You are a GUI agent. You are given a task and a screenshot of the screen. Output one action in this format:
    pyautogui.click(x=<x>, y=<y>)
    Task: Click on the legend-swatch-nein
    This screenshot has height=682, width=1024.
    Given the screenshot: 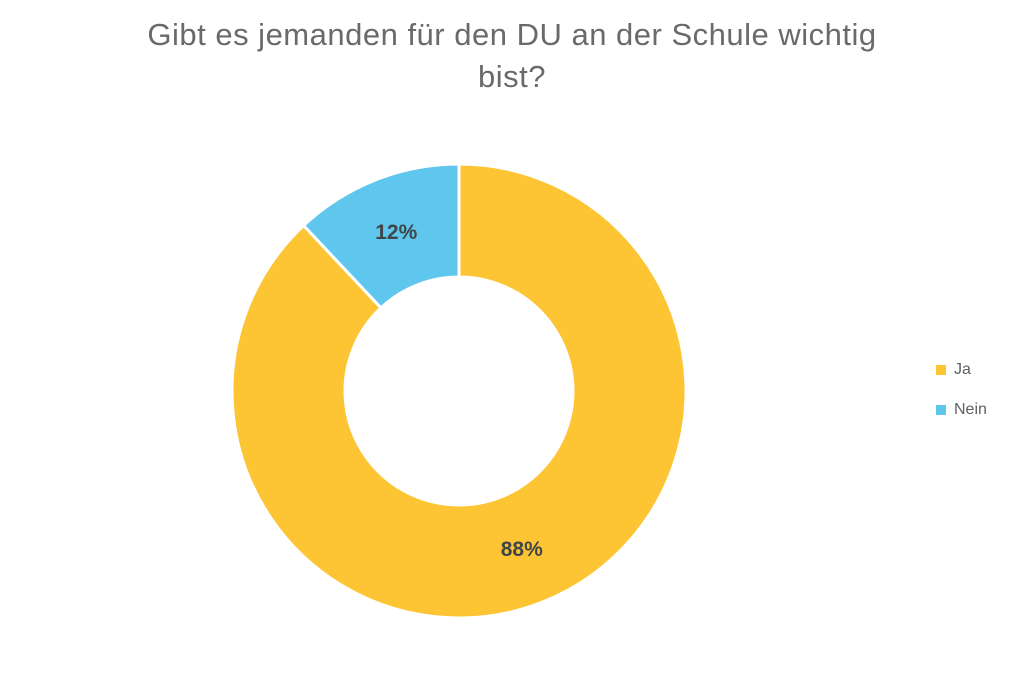 What is the action you would take?
    pyautogui.click(x=941, y=410)
    